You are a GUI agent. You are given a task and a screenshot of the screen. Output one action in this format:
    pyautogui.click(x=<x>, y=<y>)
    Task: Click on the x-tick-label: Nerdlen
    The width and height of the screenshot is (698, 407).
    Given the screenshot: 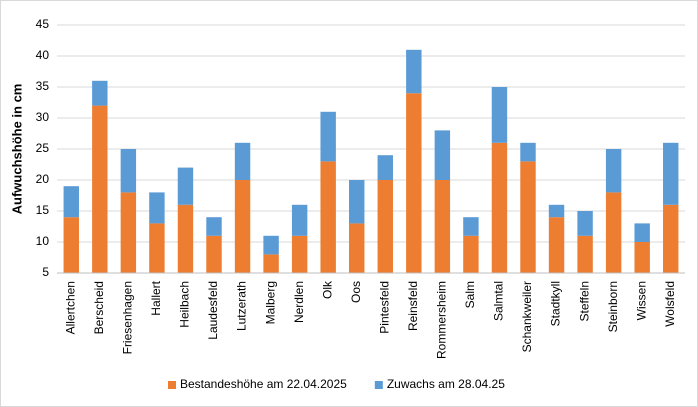 What is the action you would take?
    pyautogui.click(x=299, y=302)
    